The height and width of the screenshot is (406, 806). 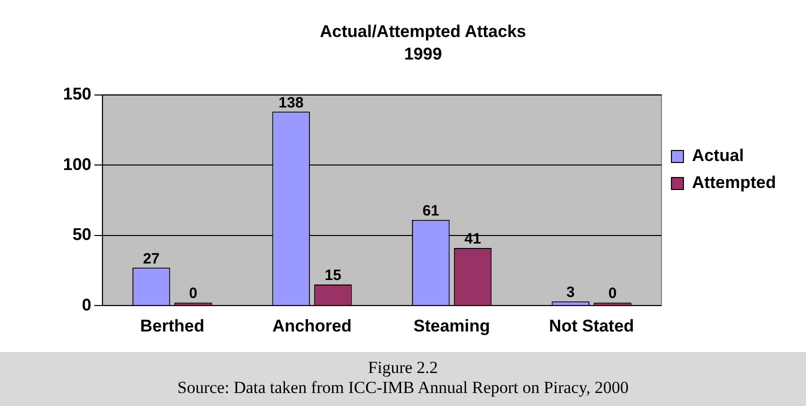 I want to click on data-label: 61, so click(x=431, y=211).